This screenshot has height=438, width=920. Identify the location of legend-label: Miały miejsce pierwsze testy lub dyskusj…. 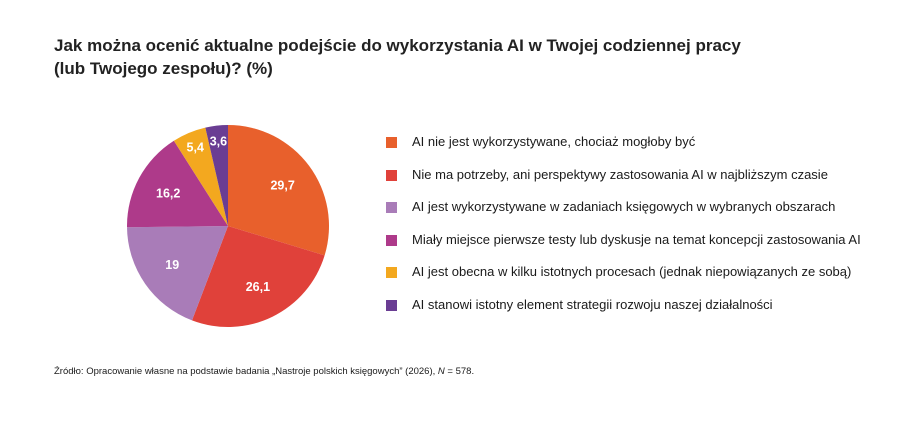
(636, 239).